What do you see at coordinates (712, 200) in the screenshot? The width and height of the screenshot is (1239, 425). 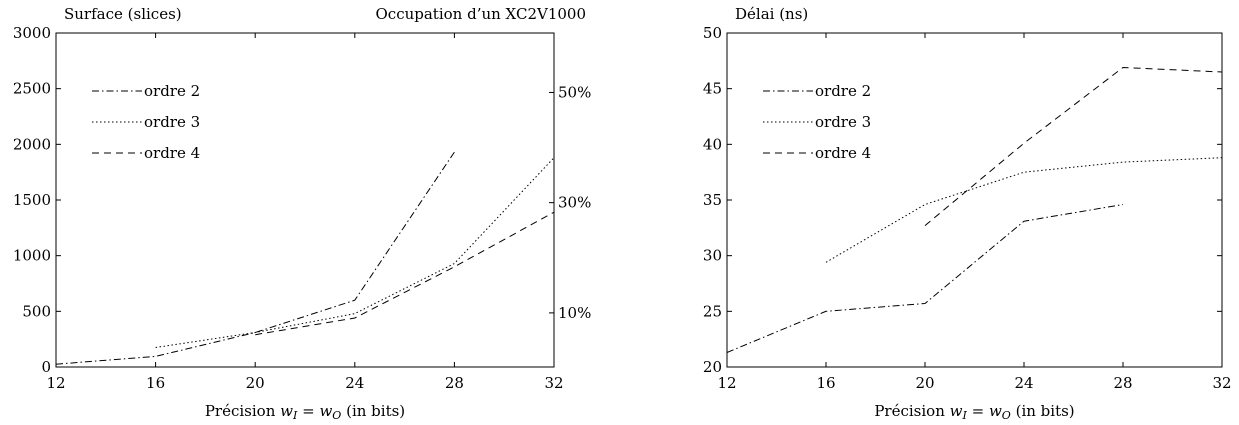 I see `y-tick-label: 35` at bounding box center [712, 200].